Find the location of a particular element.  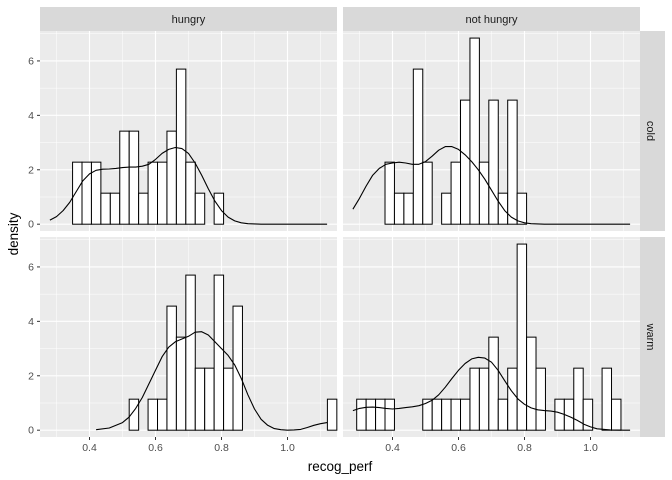

strip-right-cold is located at coordinates (652, 131).